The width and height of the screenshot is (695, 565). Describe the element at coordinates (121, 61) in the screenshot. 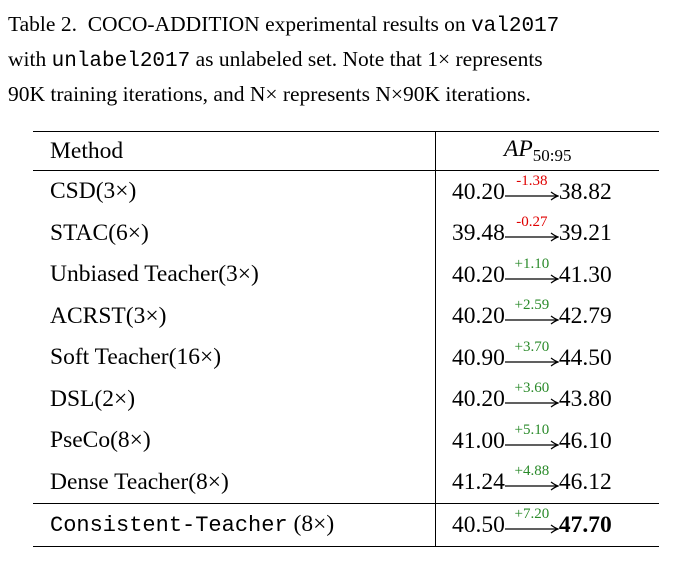

I see `caption-unlabel-set: unlabel2017` at that location.